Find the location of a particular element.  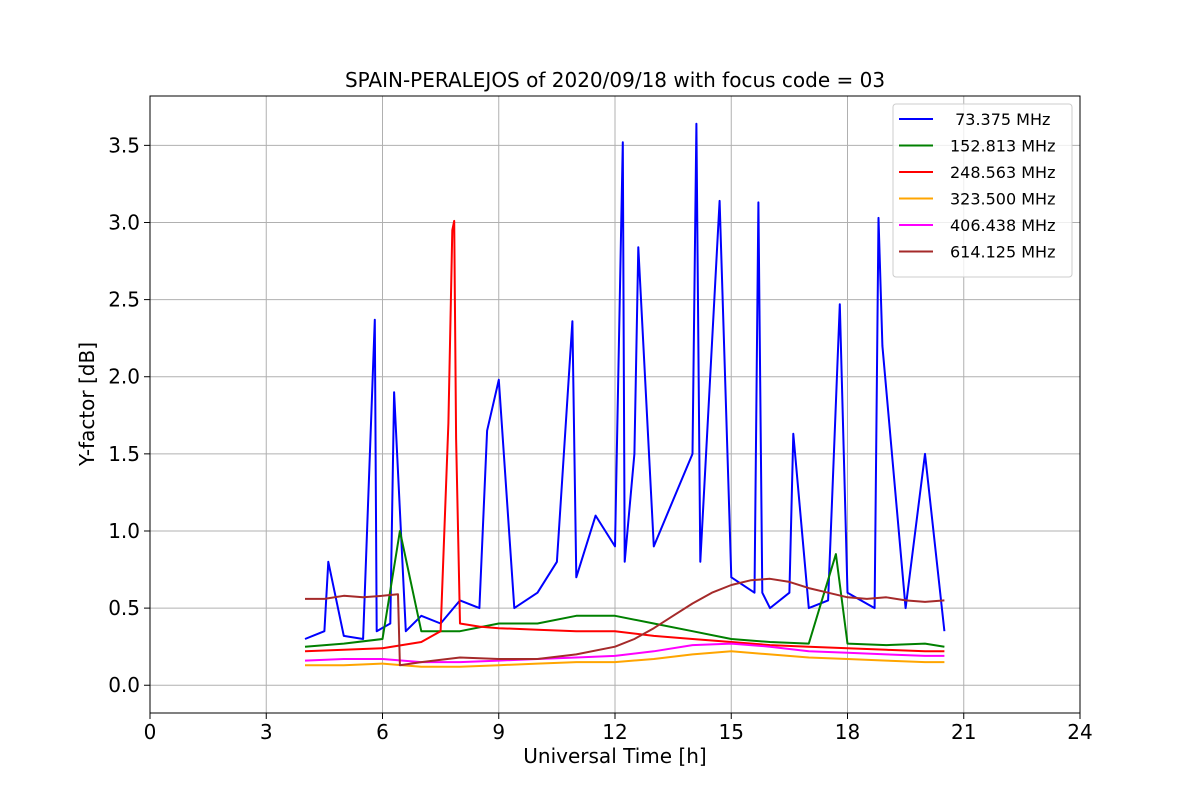

y-tick-label: 2.5 is located at coordinates (124, 300).